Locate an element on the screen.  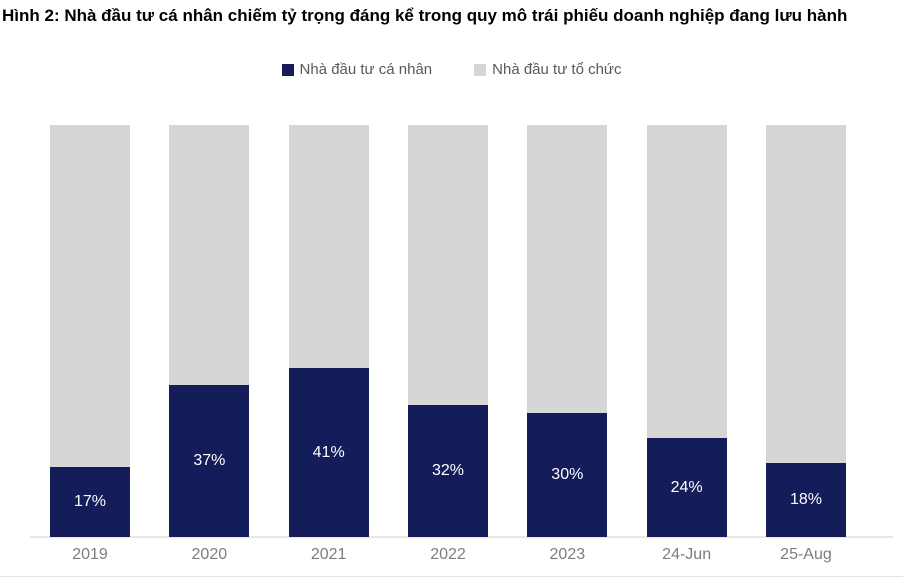
stacked-bar: 41% is located at coordinates (328, 331).